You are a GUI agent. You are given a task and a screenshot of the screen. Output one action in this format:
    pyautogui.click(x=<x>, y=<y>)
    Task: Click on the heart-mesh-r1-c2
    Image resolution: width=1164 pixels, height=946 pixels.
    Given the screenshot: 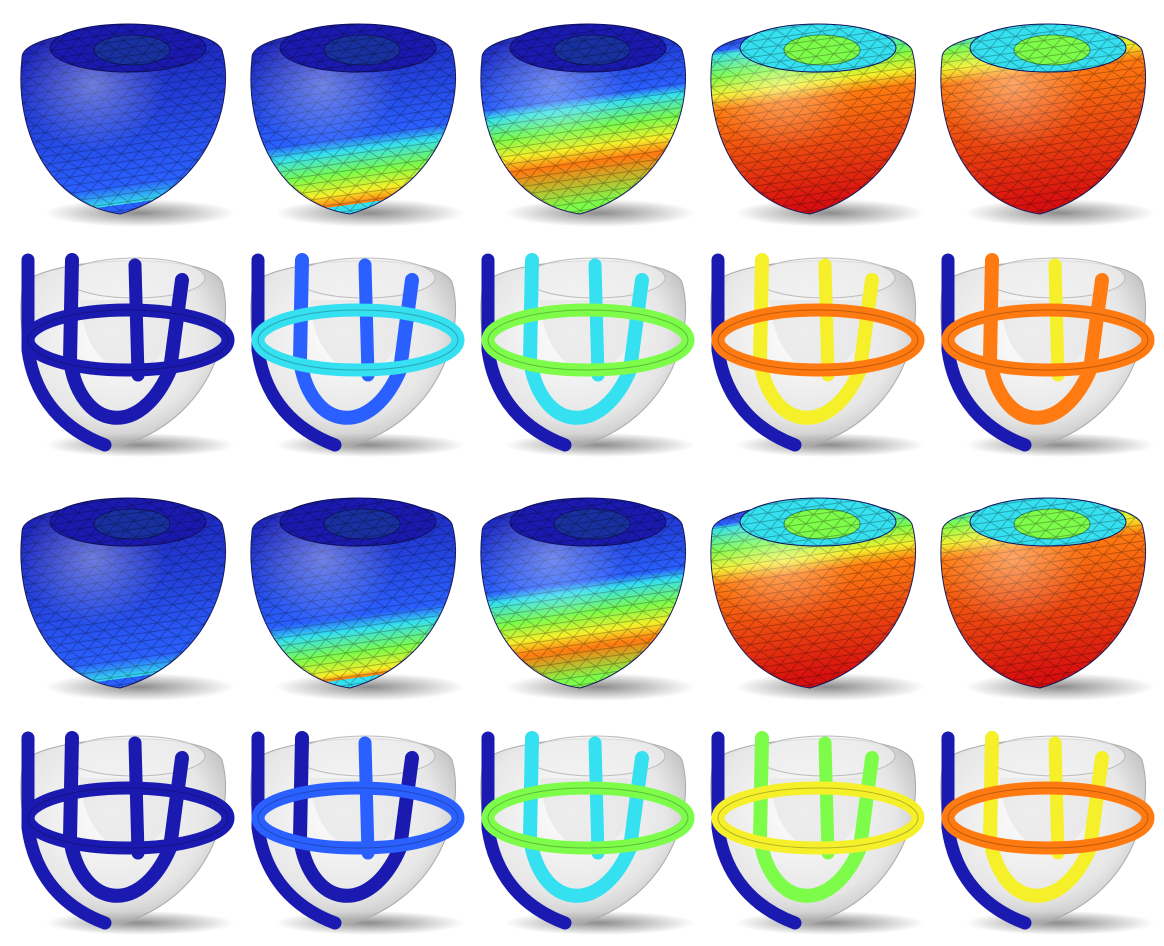 What is the action you would take?
    pyautogui.click(x=357, y=125)
    